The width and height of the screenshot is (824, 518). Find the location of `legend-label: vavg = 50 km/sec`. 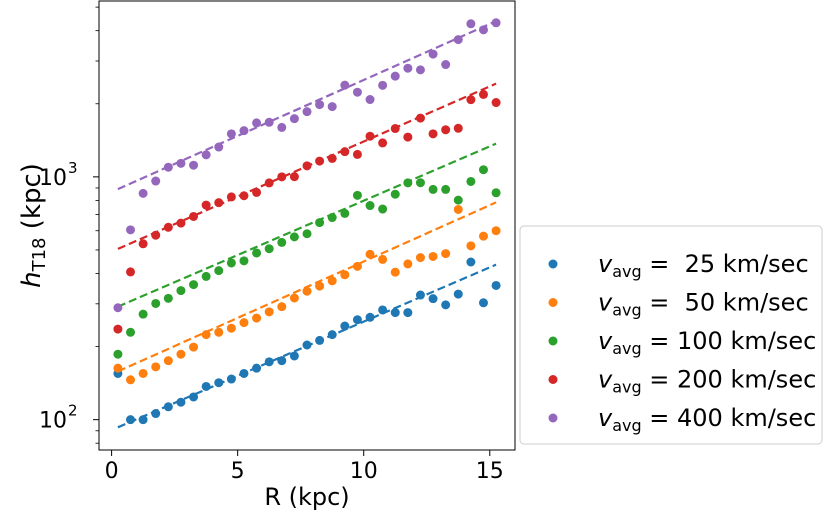

legend-label: vavg = 50 km/sec is located at coordinates (703, 304).